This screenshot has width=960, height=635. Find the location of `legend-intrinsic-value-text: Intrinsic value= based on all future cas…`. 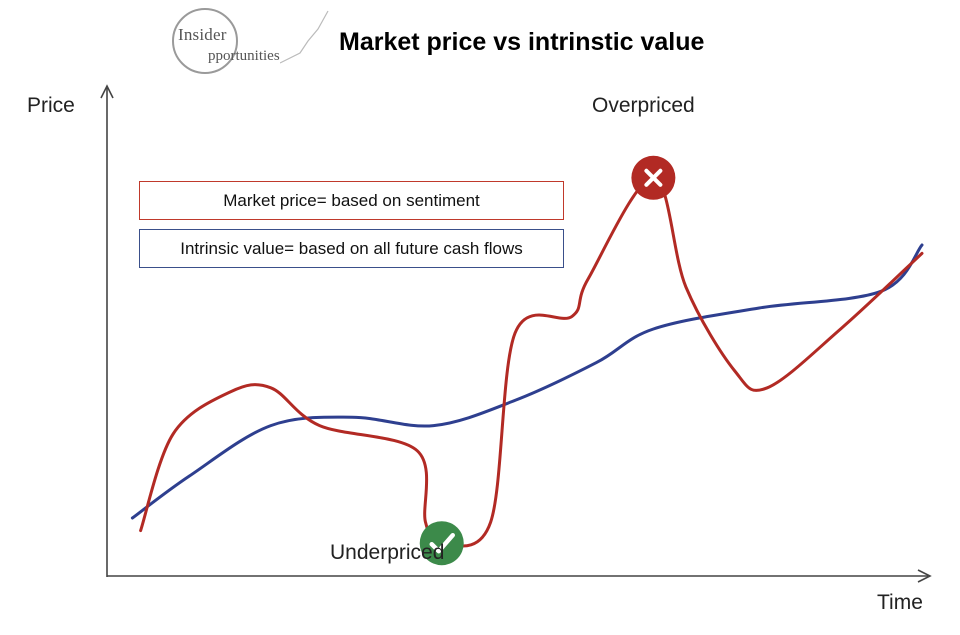

legend-intrinsic-value-text: Intrinsic value= based on all future cas… is located at coordinates (351, 248).